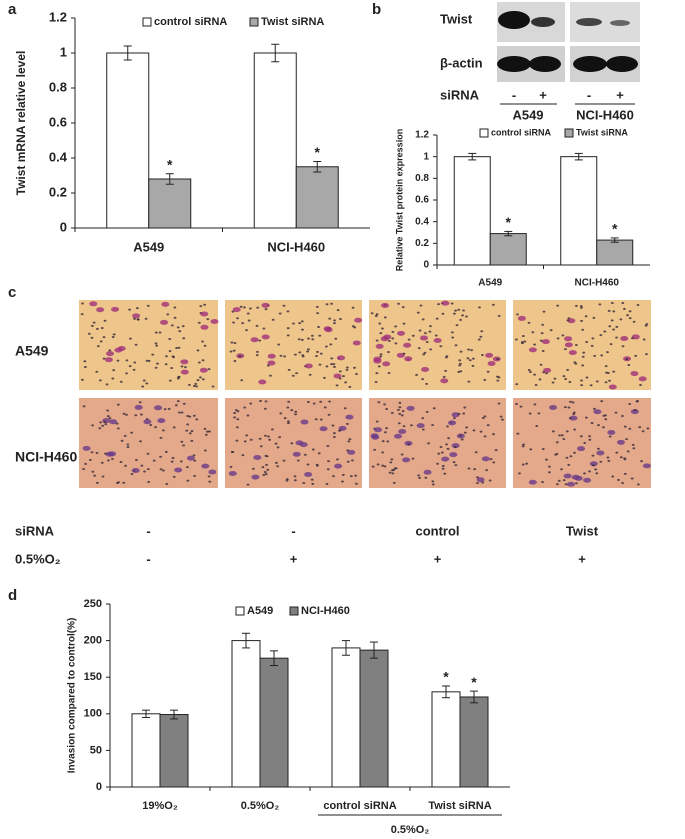 The height and width of the screenshot is (839, 685). I want to click on x-tick-label: Twist siRNA, so click(459, 806).